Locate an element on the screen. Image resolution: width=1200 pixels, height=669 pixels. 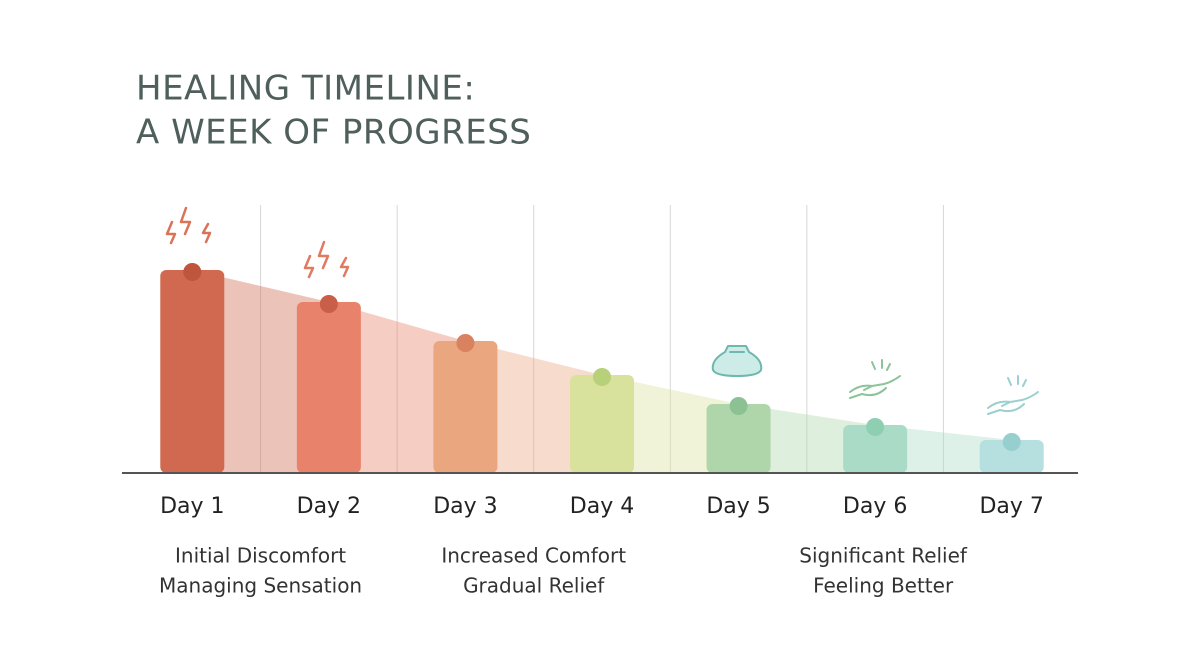
x-tick-label: Day 6 is located at coordinates (875, 506).